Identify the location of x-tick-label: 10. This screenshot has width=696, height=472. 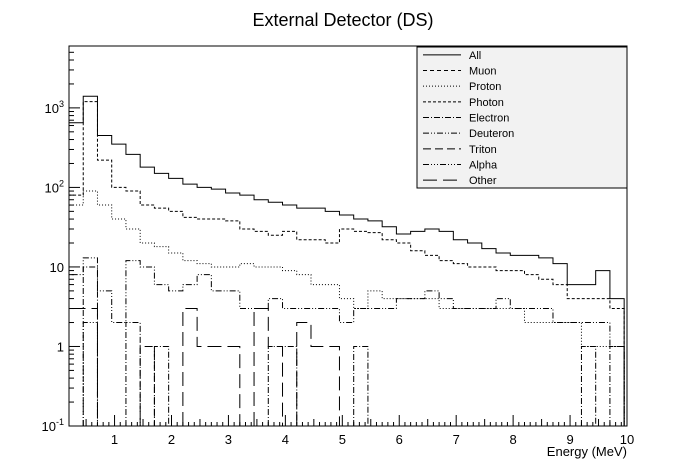
(627, 439).